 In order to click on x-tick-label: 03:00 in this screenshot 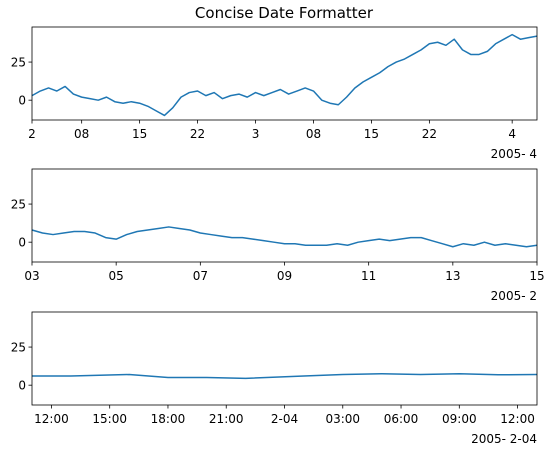, I will do `click(342, 419)`.